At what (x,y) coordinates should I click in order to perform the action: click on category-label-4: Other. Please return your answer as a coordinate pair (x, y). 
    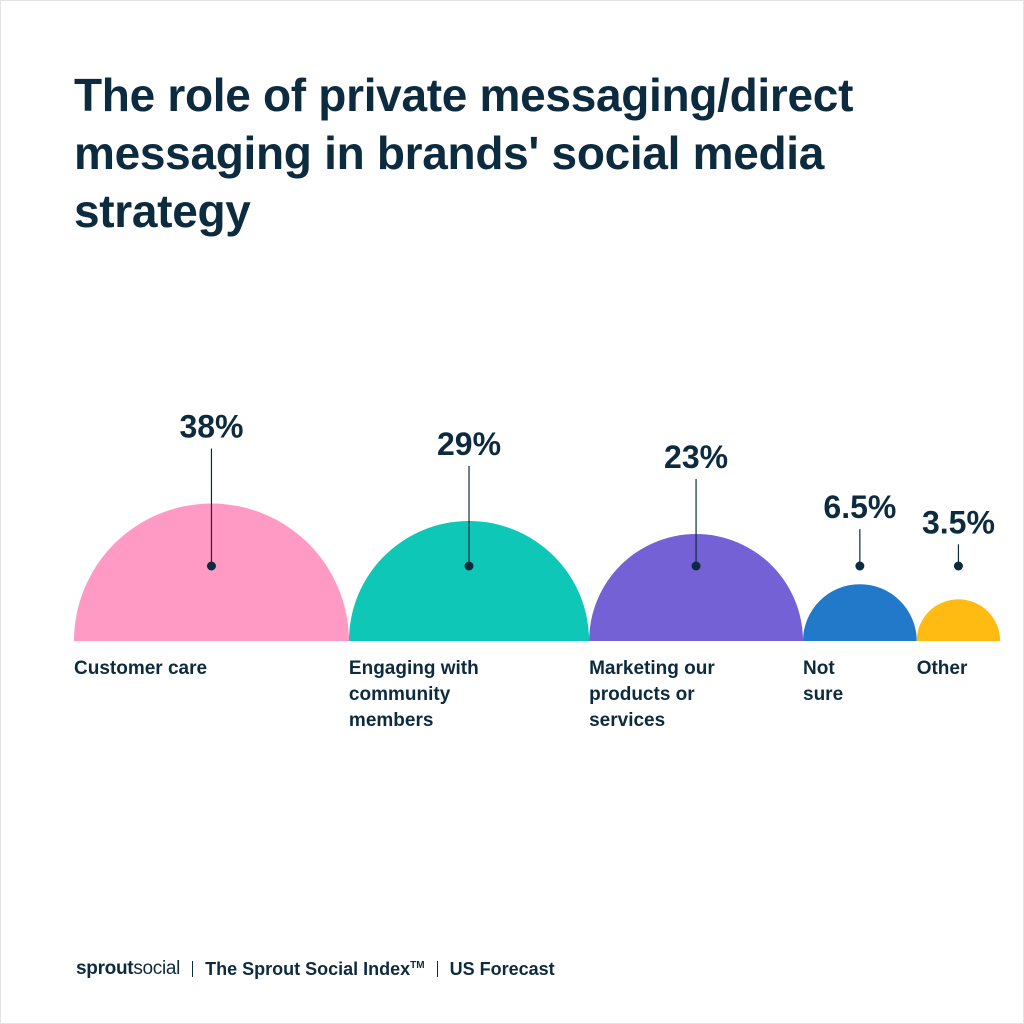
    Looking at the image, I should click on (942, 669).